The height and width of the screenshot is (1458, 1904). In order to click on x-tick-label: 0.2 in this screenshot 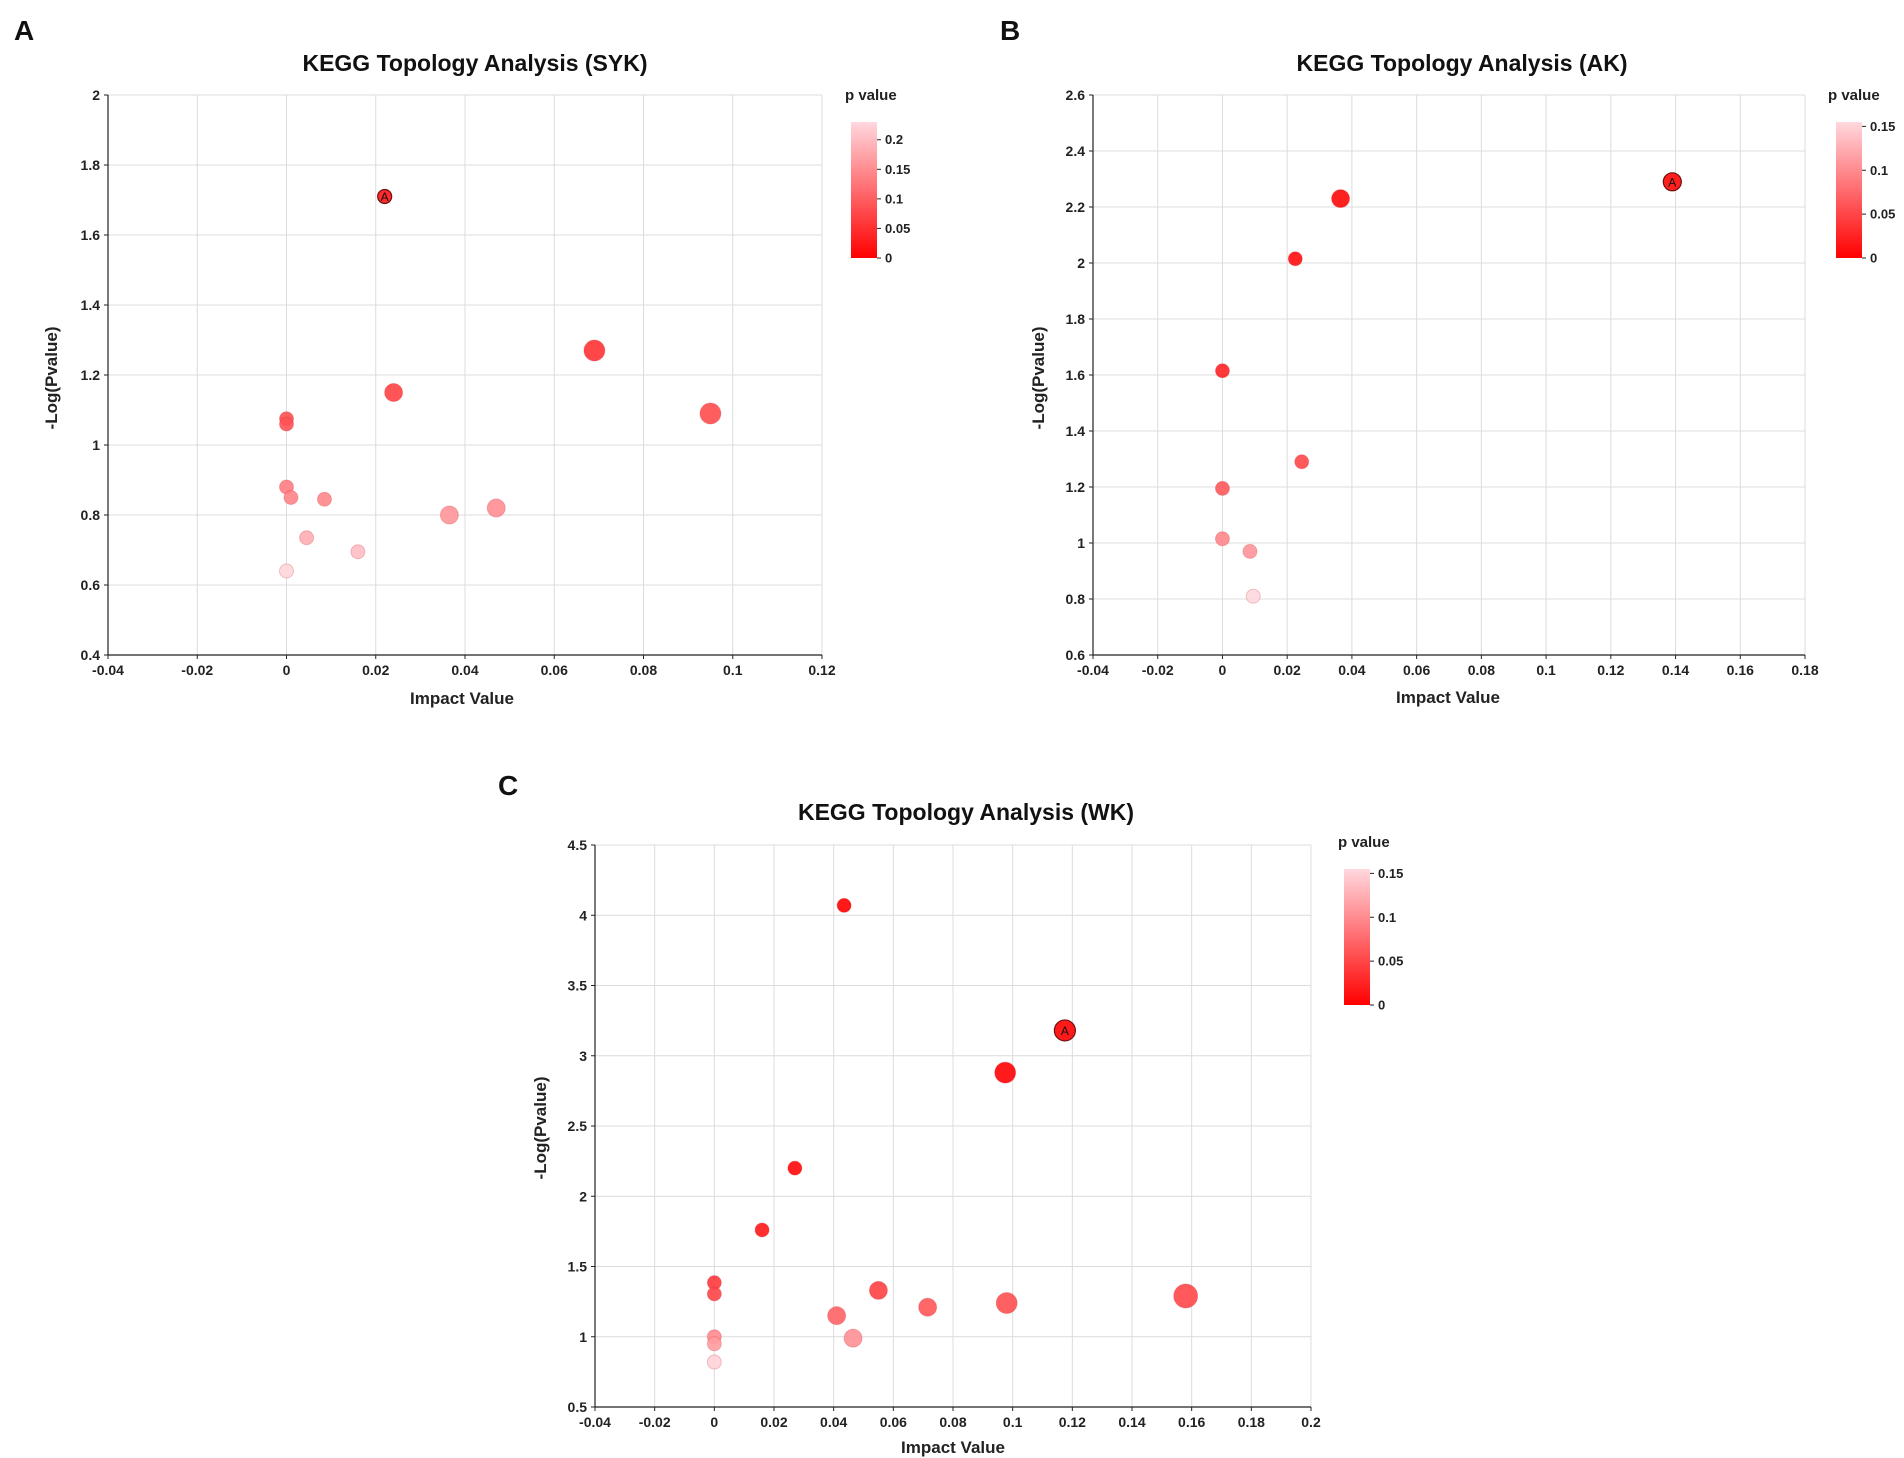, I will do `click(1311, 1422)`.